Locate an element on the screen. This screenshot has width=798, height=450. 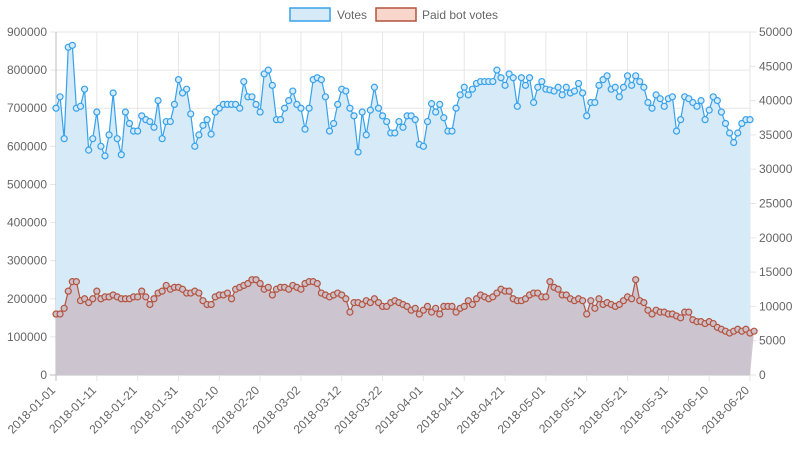
y-right-tick-label: 5000 is located at coordinates (772, 341).